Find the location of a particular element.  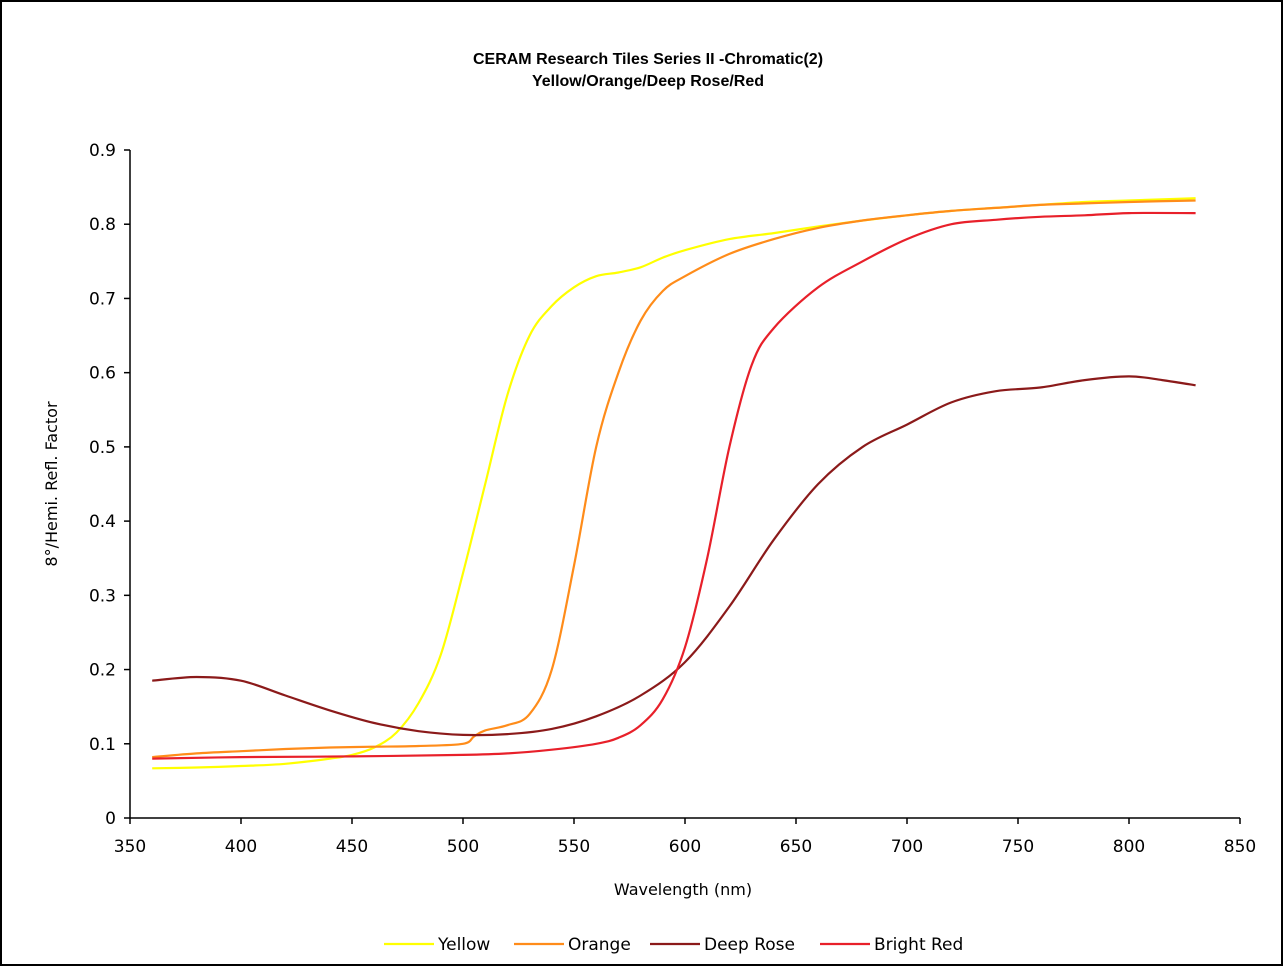

x-tick-label: 800 is located at coordinates (1129, 847).